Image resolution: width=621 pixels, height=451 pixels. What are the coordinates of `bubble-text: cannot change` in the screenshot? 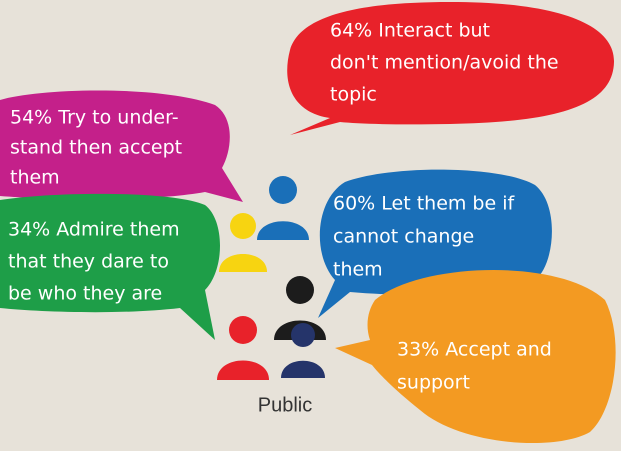 It's located at (403, 237).